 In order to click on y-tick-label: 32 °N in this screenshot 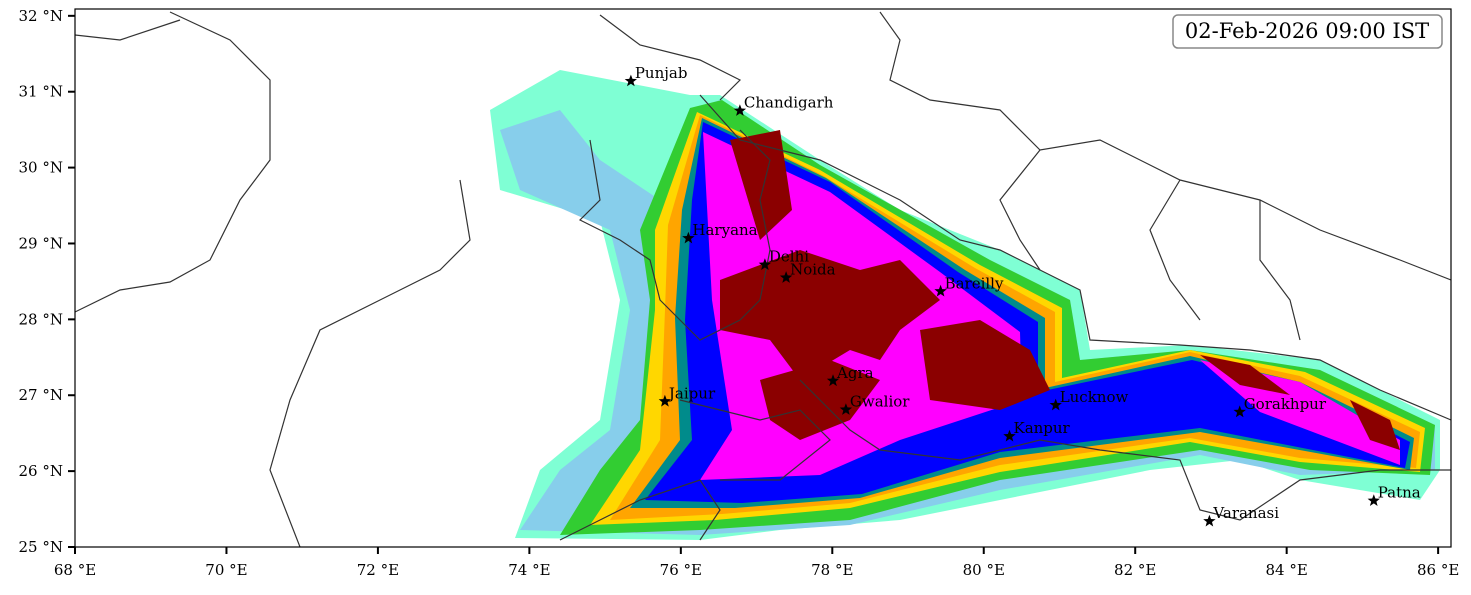, I will do `click(41, 16)`.